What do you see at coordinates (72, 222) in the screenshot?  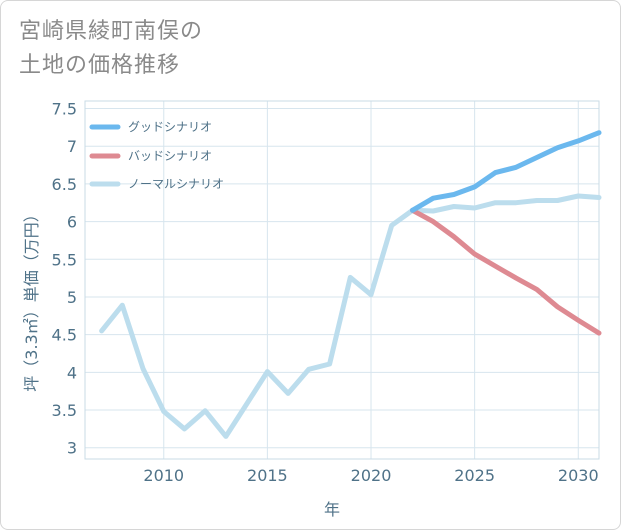 I see `y-tick-label: 6` at bounding box center [72, 222].